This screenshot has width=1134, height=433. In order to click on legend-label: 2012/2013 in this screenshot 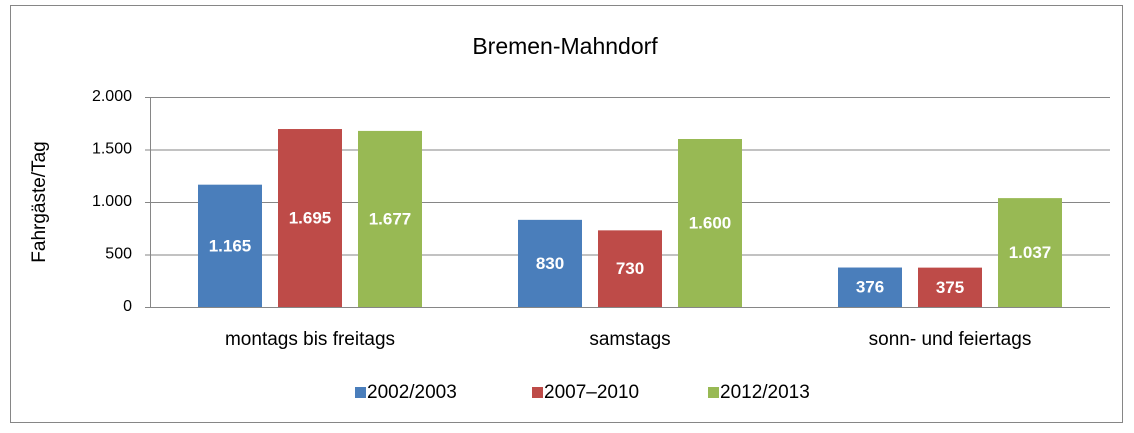, I will do `click(765, 392)`.